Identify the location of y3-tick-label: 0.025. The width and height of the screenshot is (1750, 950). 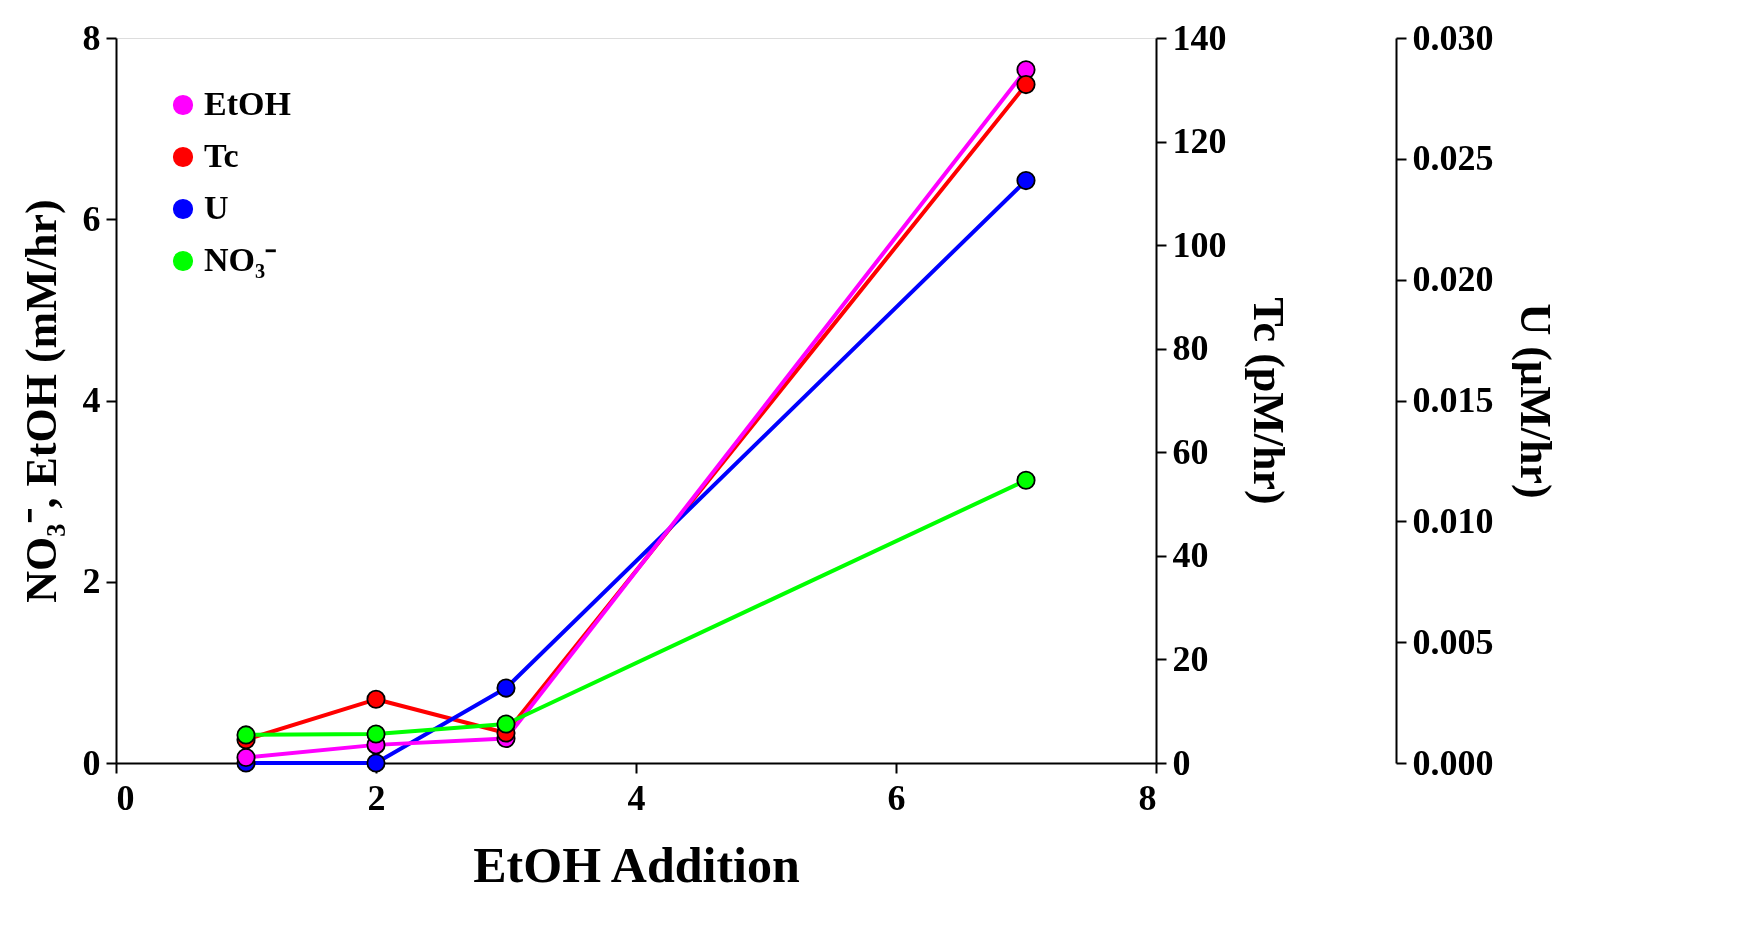
(1453, 158).